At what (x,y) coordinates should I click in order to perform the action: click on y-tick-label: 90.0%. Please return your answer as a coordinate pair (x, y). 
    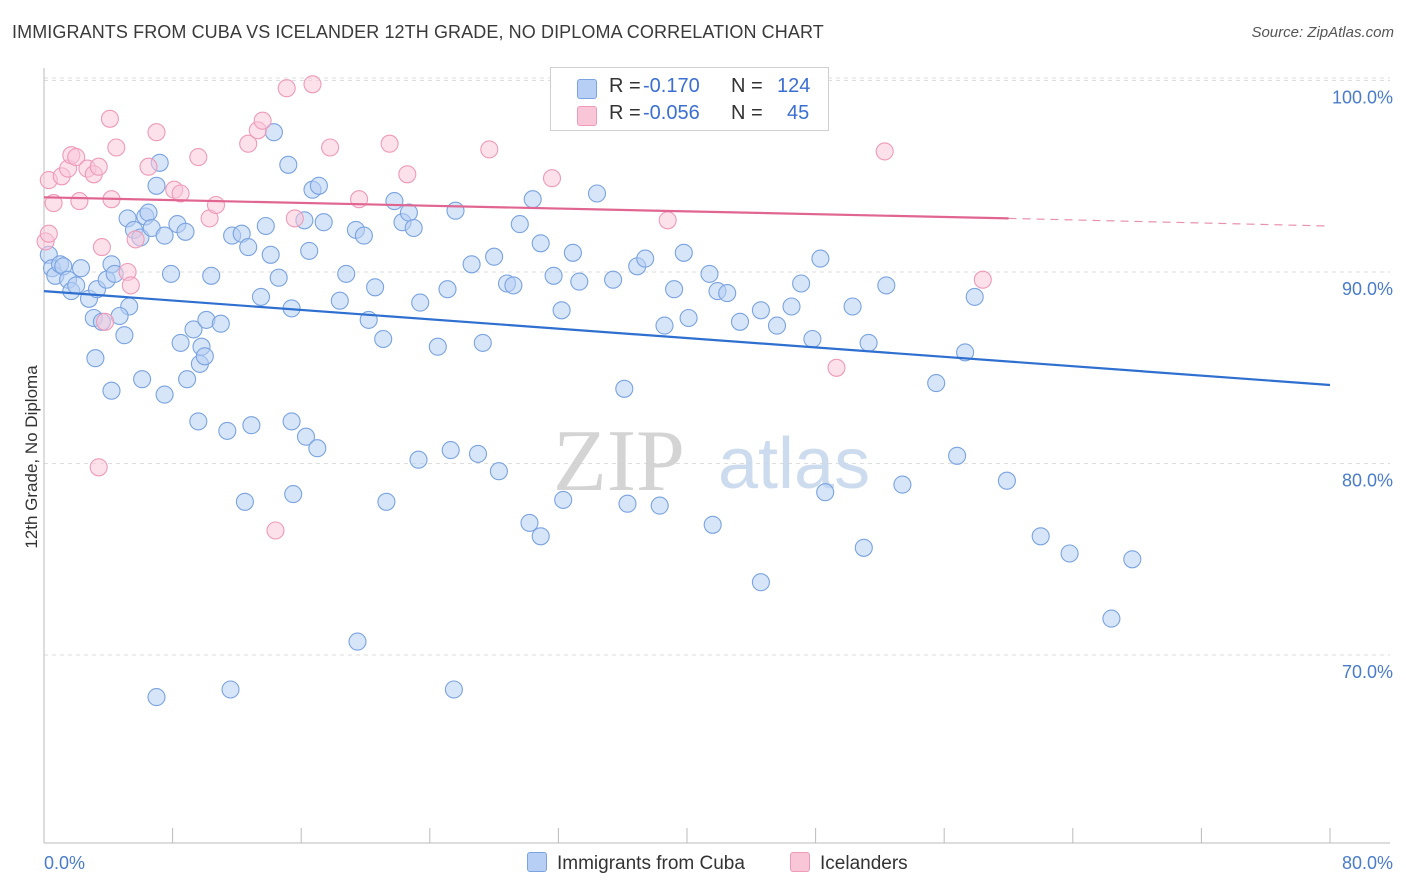
    Looking at the image, I should click on (1367, 289).